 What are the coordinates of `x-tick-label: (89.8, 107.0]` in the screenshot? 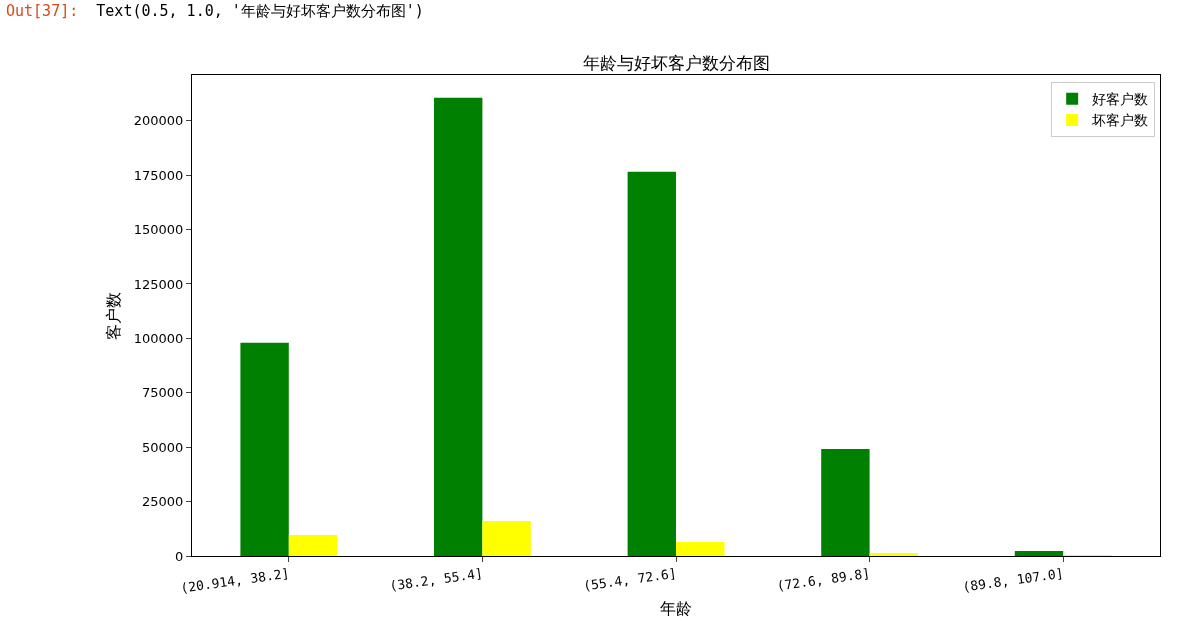 It's located at (1013, 580).